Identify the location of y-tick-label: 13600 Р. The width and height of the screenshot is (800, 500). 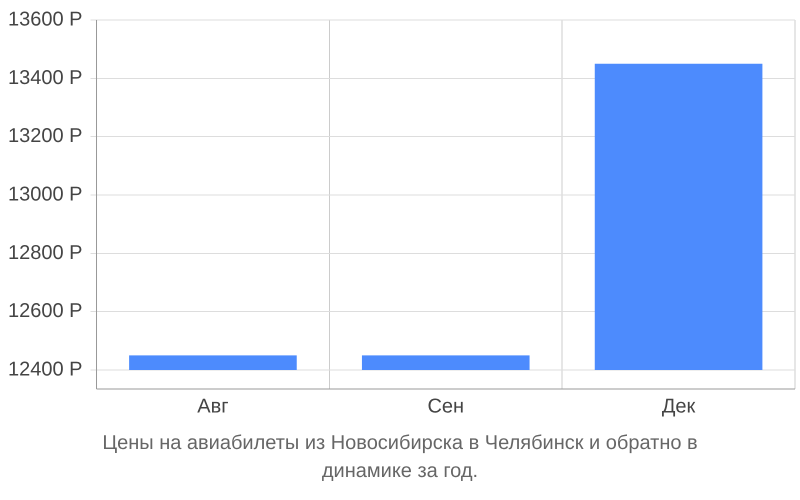
(45, 19).